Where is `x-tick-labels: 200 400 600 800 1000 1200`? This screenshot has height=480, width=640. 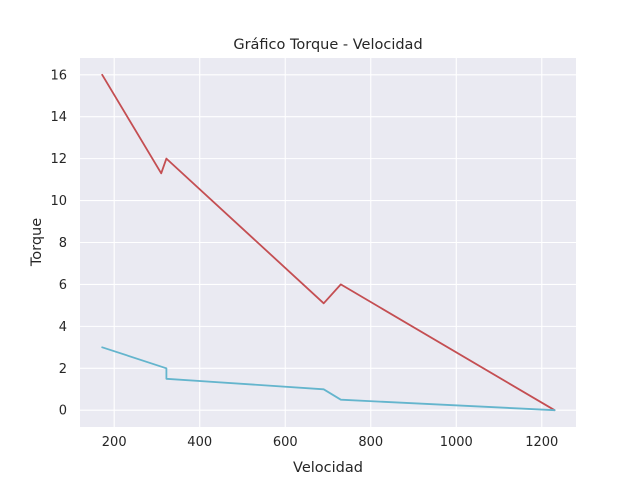 x-tick-labels: 200 400 600 800 1000 1200 is located at coordinates (330, 442).